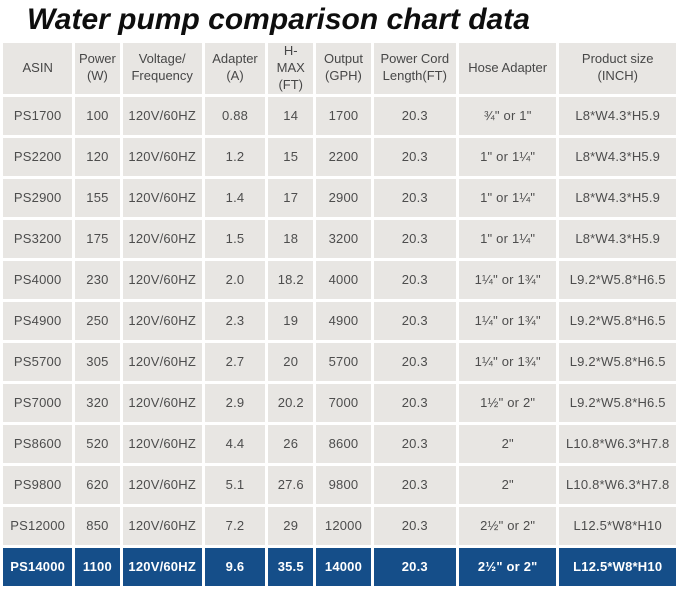 Image resolution: width=679 pixels, height=594 pixels. Describe the element at coordinates (97, 566) in the screenshot. I see `table-cell: 1100` at that location.